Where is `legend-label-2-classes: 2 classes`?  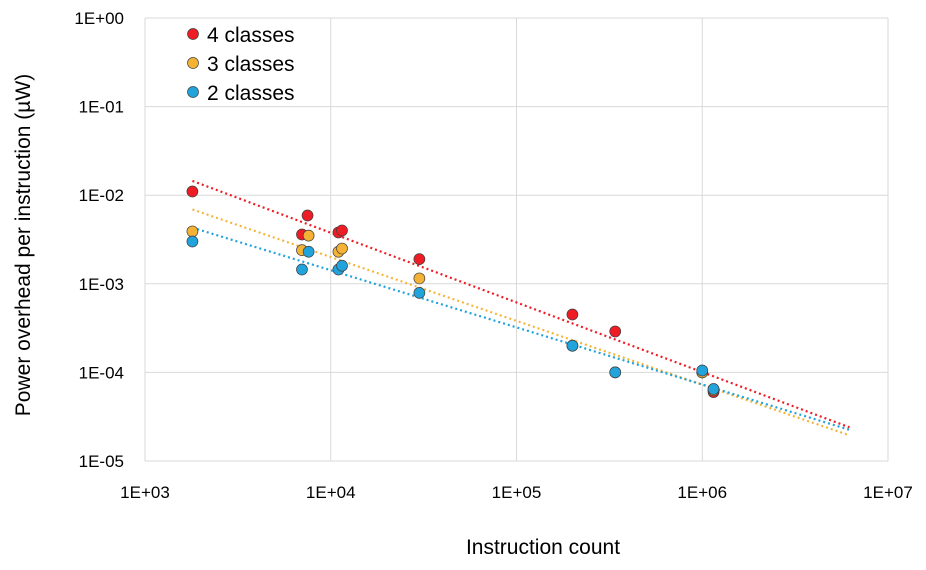 legend-label-2-classes: 2 classes is located at coordinates (251, 93).